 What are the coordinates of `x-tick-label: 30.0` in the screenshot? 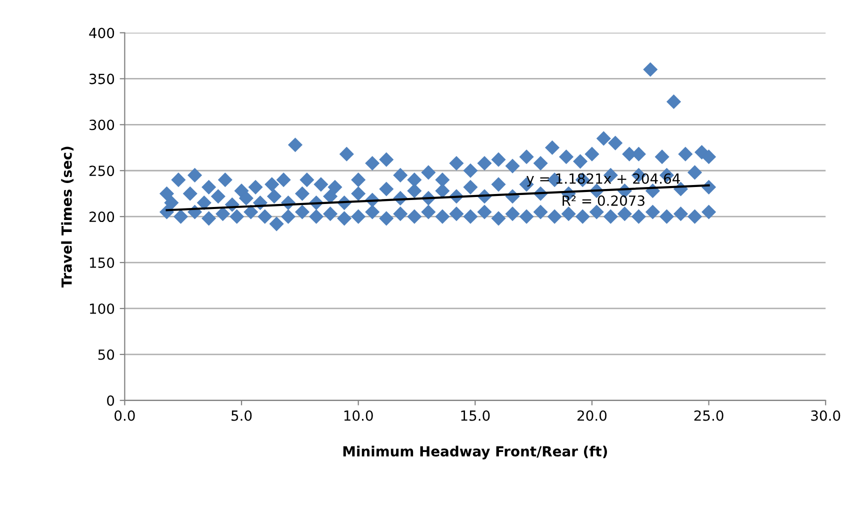 It's located at (825, 415).